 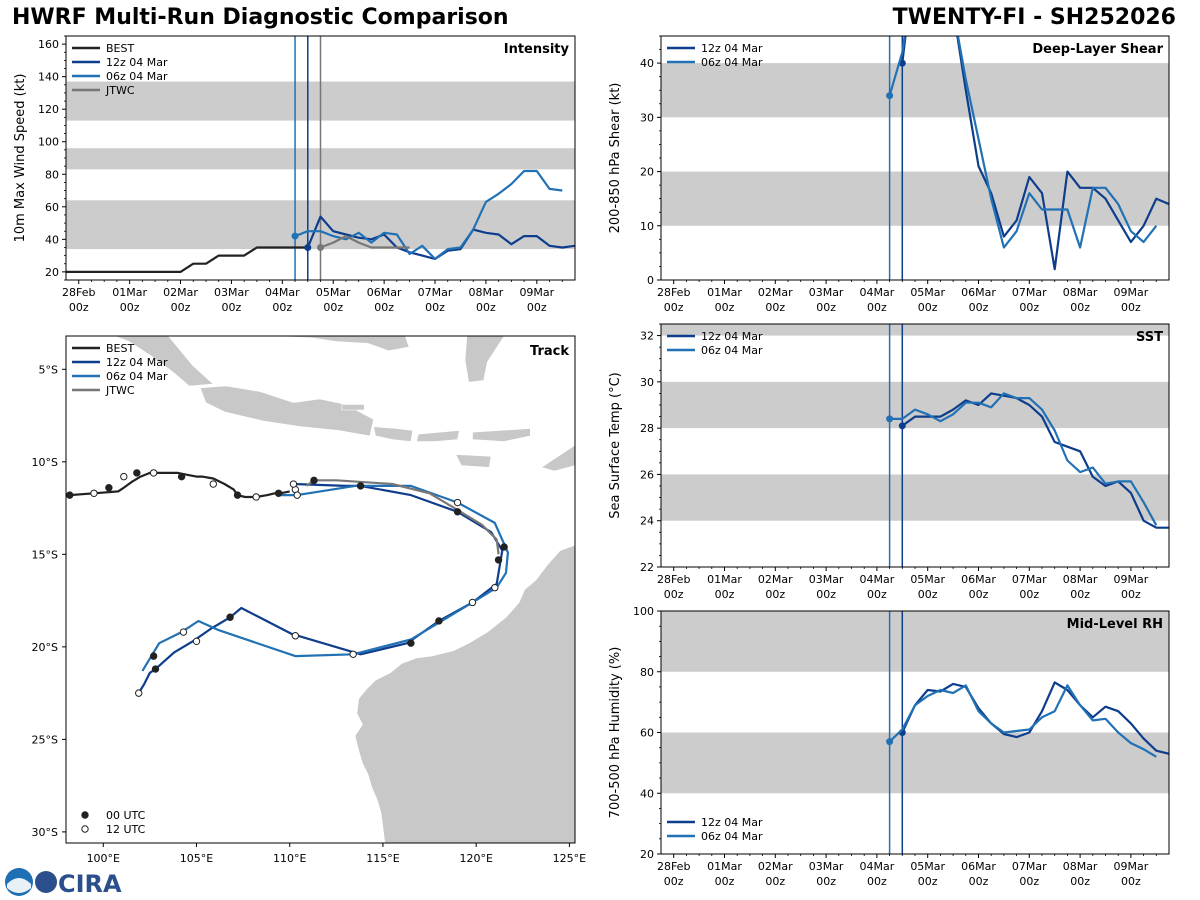 What do you see at coordinates (826, 594) in the screenshot?
I see `sst-xtick-hour-3: 00z` at bounding box center [826, 594].